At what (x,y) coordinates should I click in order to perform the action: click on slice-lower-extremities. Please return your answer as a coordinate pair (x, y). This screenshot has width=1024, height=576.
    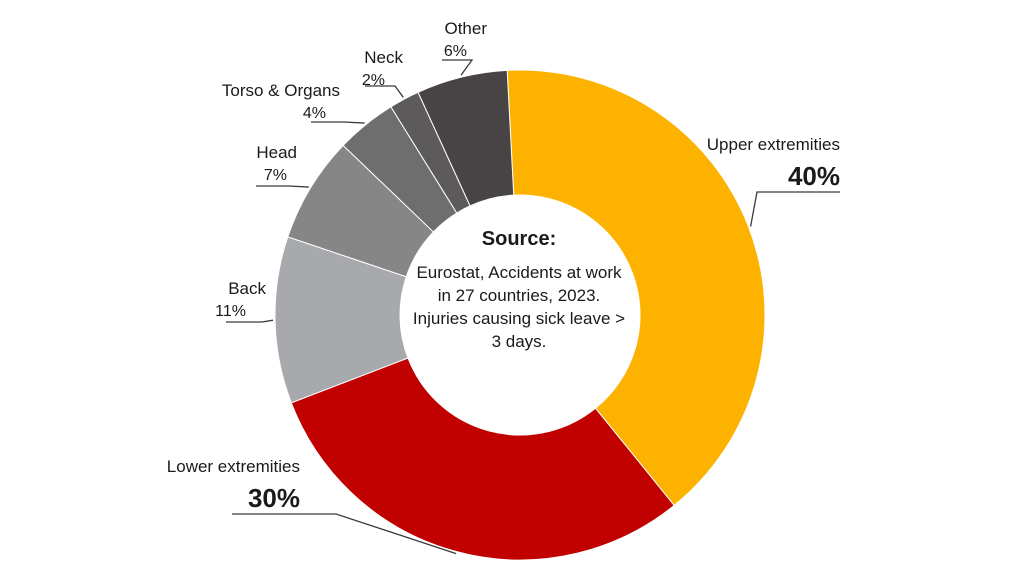
    Looking at the image, I should click on (482, 459).